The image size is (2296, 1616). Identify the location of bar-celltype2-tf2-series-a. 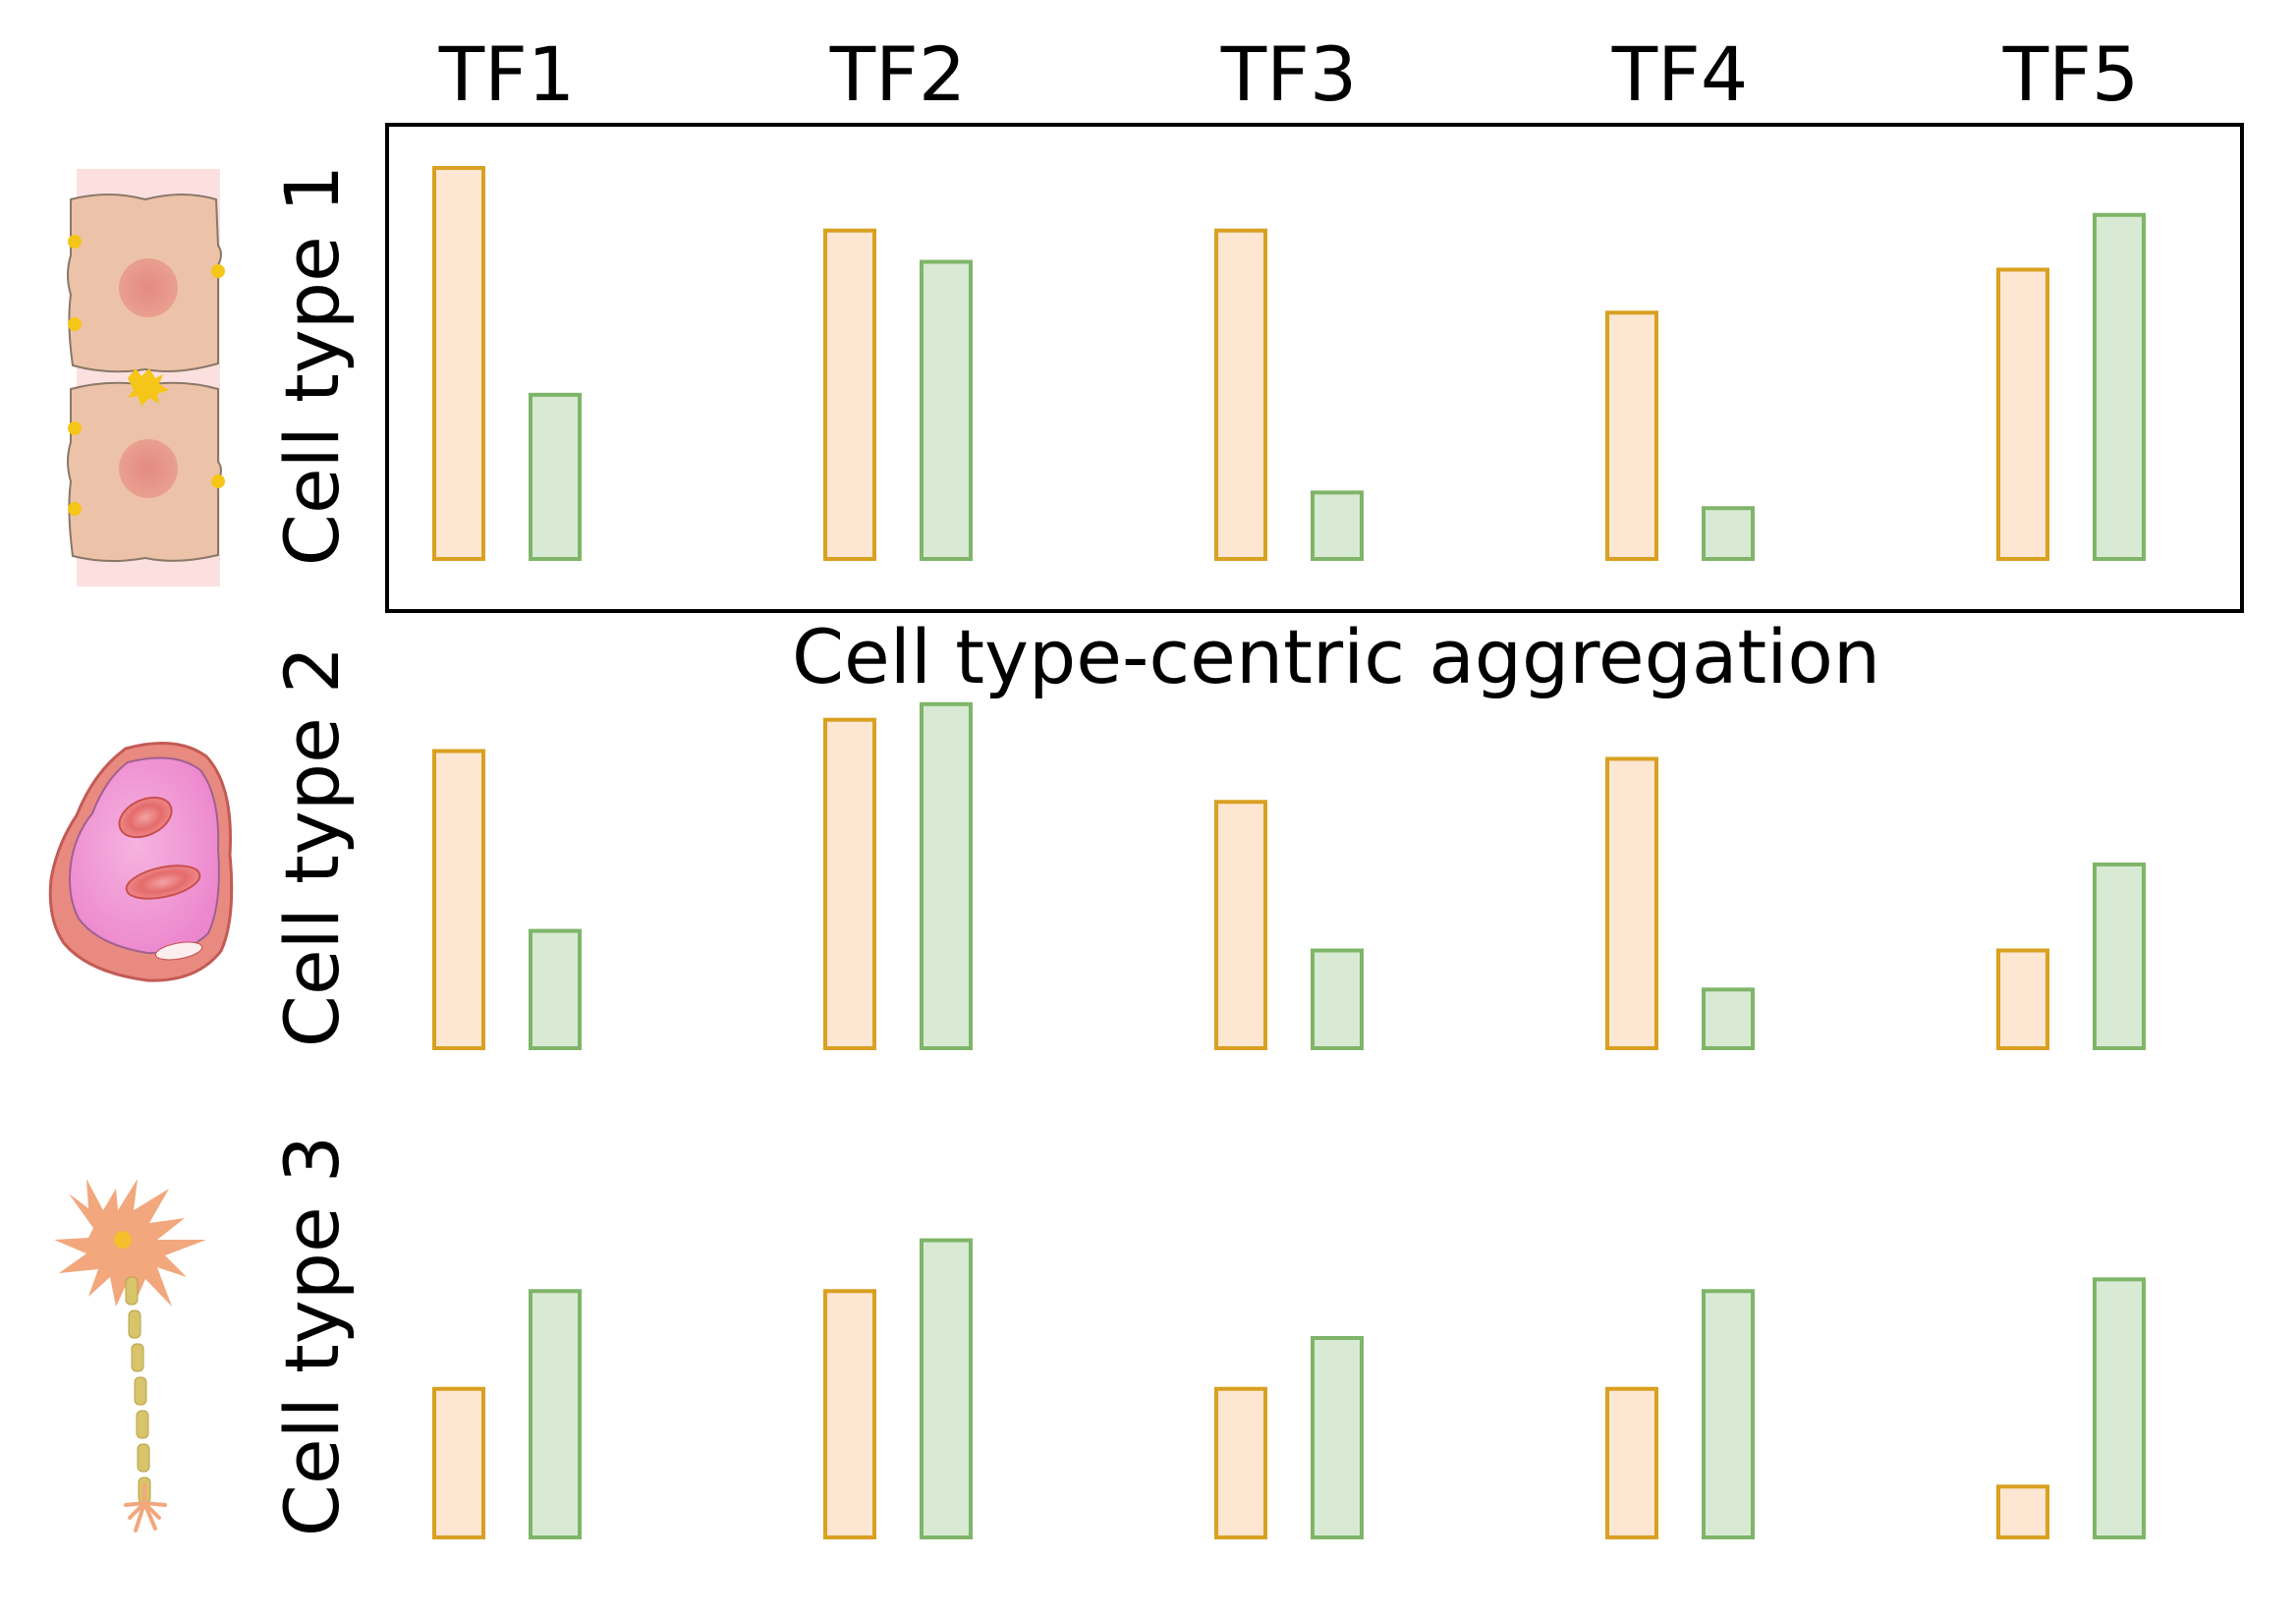
(849, 883).